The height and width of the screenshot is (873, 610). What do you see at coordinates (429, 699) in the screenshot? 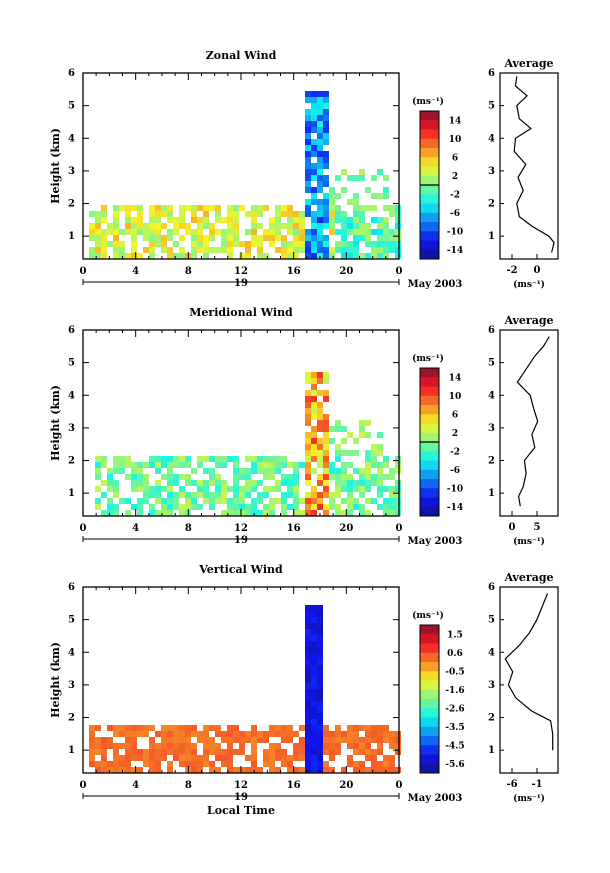
I see `colorbar-frame` at bounding box center [429, 699].